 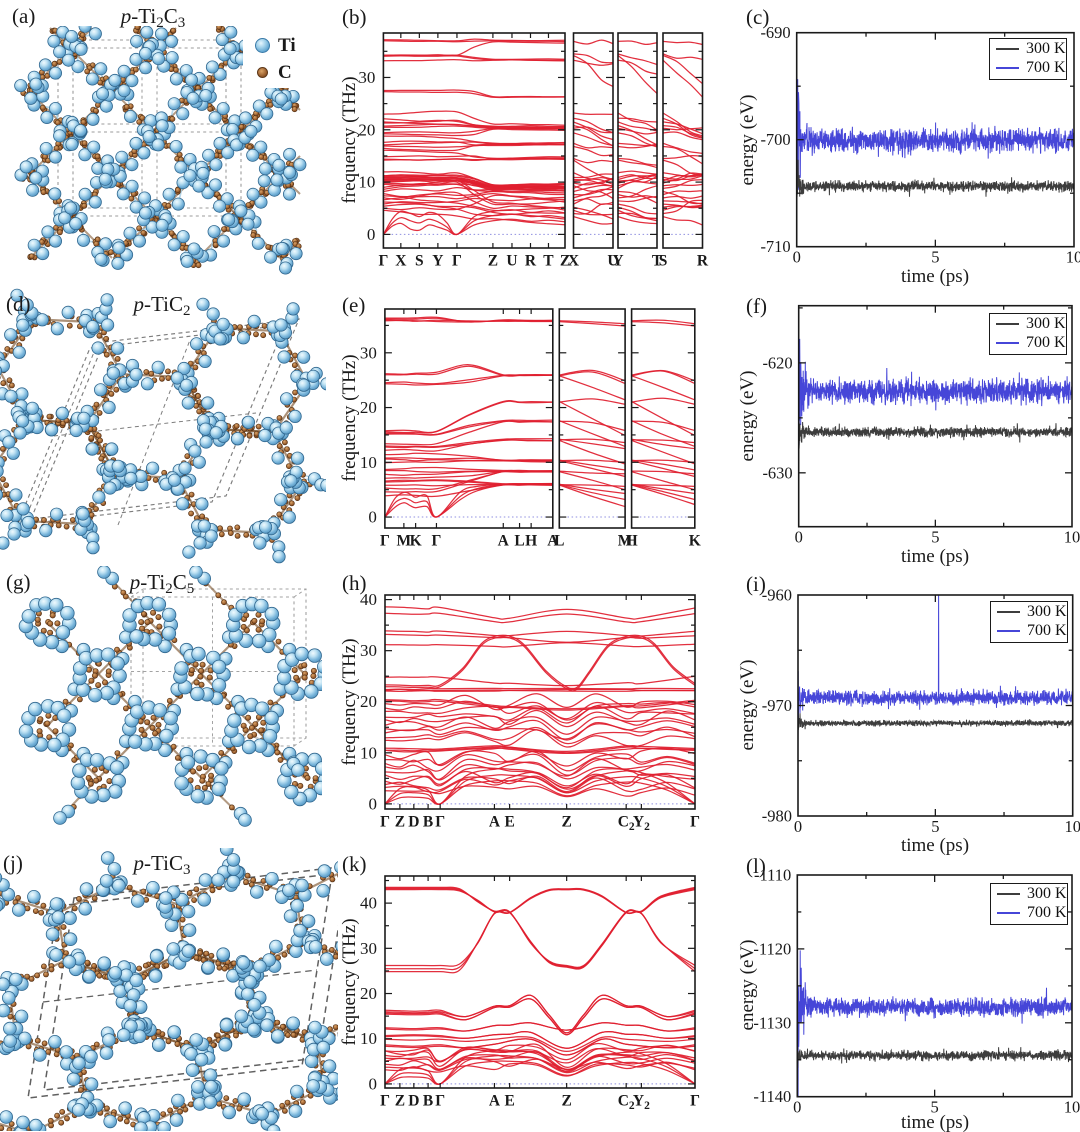 What do you see at coordinates (354, 864) in the screenshot?
I see `panel-letter-k: (k)` at bounding box center [354, 864].